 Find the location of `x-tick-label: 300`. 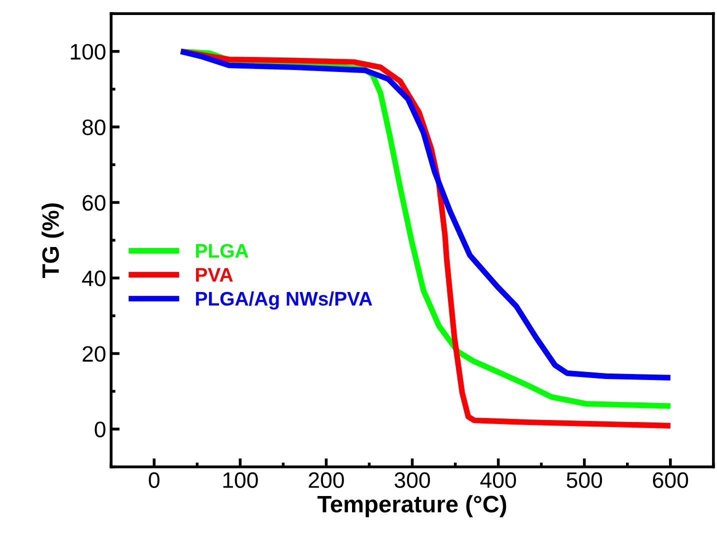

x-tick-label: 300 is located at coordinates (412, 480).